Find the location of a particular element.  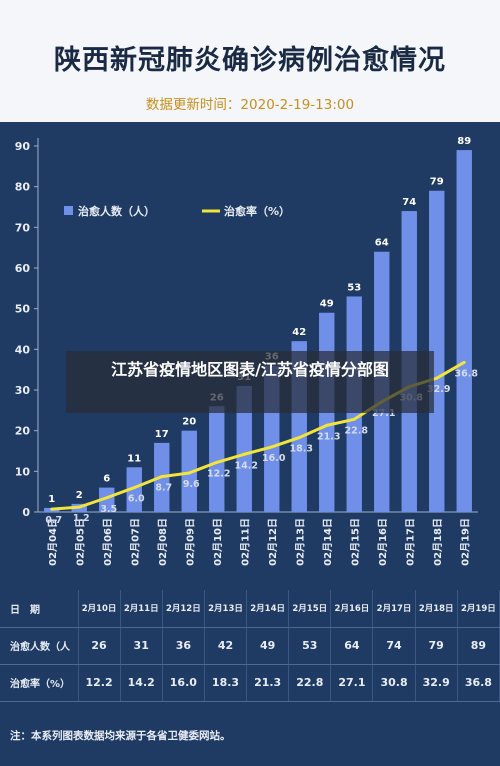

table-cell: 31 is located at coordinates (141, 646).